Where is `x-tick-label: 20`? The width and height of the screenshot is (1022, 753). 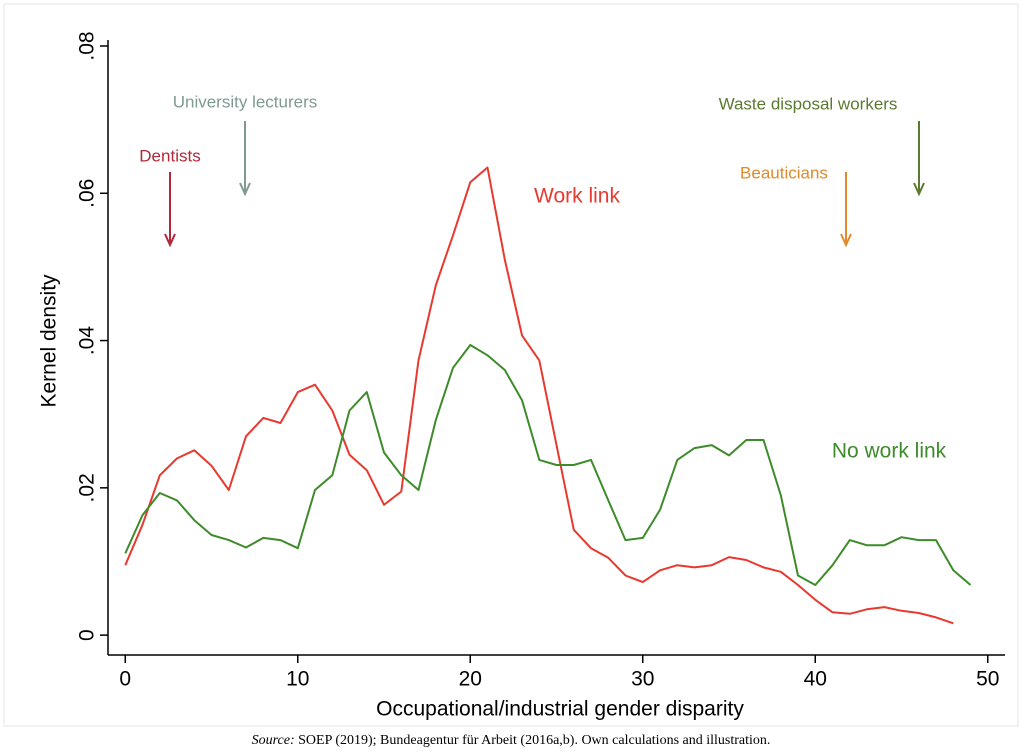
x-tick-label: 20 is located at coordinates (470, 679).